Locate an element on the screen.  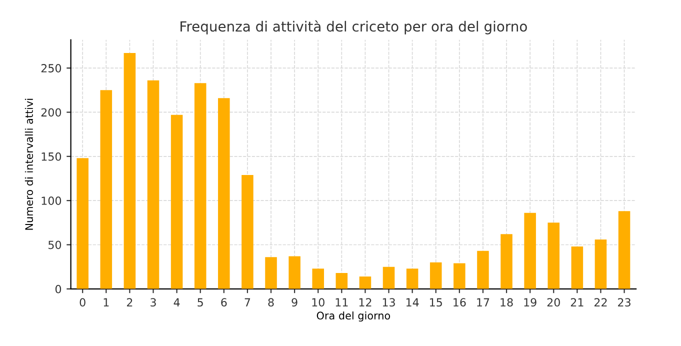
y-tick-label: 100 is located at coordinates (52, 200).